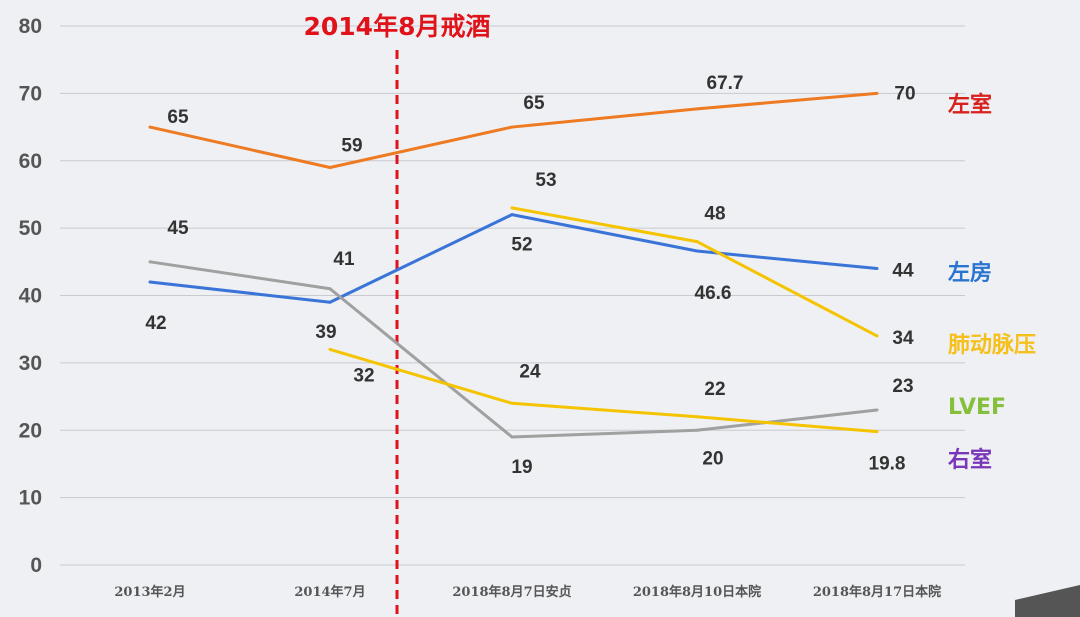  What do you see at coordinates (713, 293) in the screenshot?
I see `data-label: 46.6` at bounding box center [713, 293].